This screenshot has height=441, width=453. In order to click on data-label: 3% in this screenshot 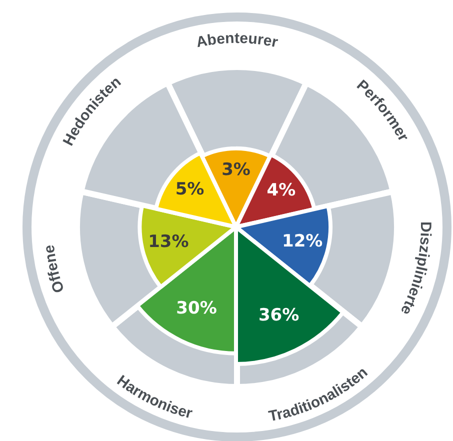, I will do `click(236, 170)`.